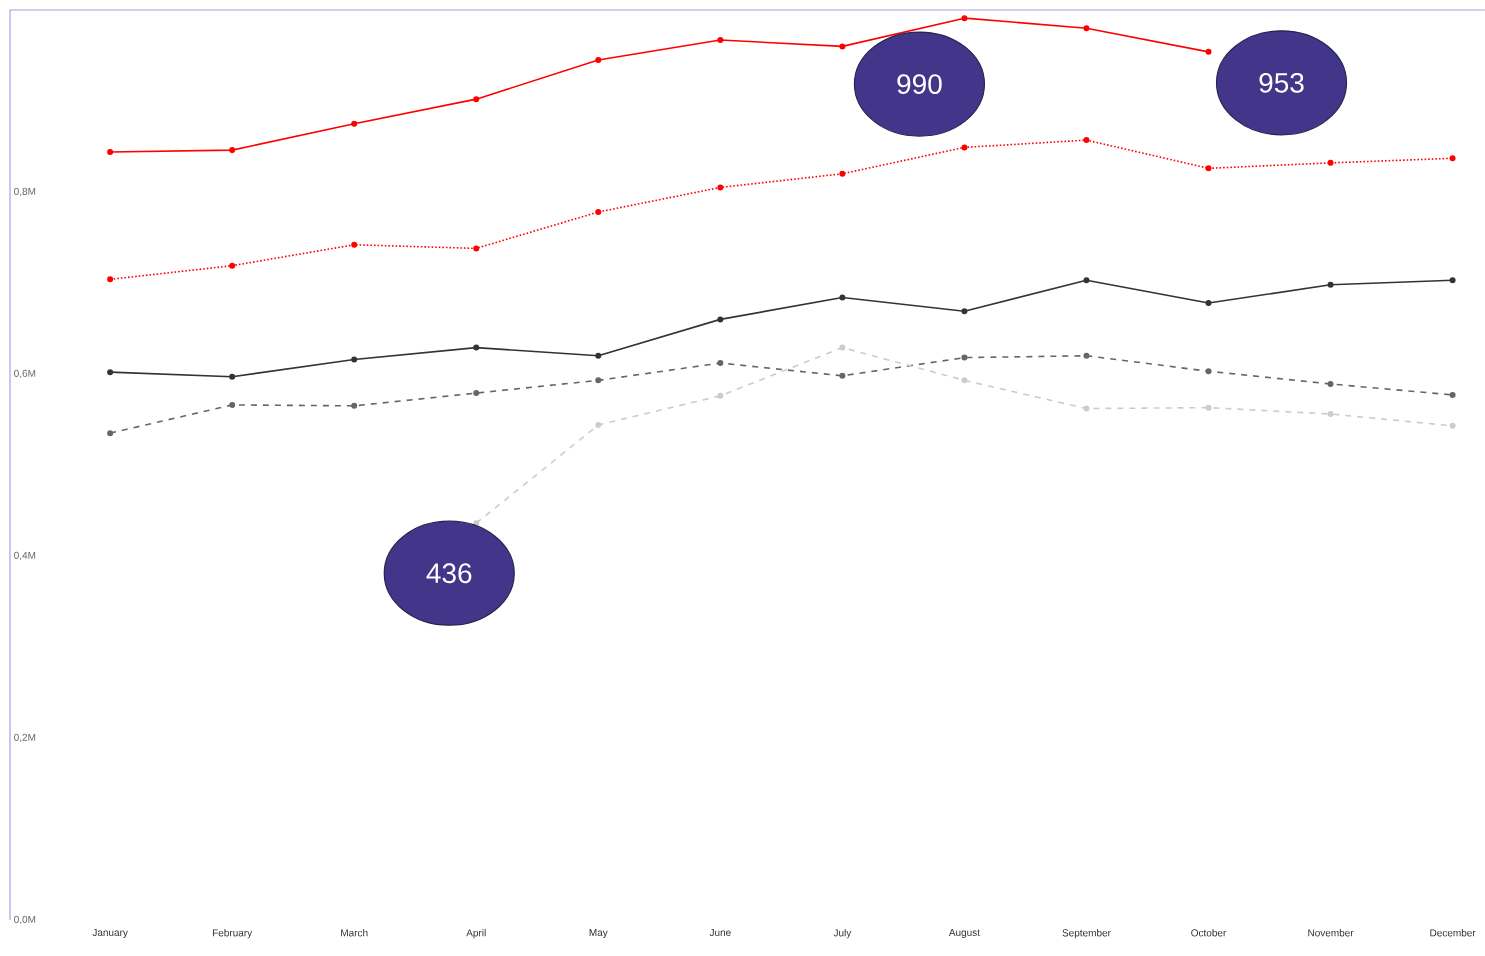 Image resolution: width=1485 pixels, height=956 pixels. What do you see at coordinates (110, 933) in the screenshot?
I see `x-tick-label: January` at bounding box center [110, 933].